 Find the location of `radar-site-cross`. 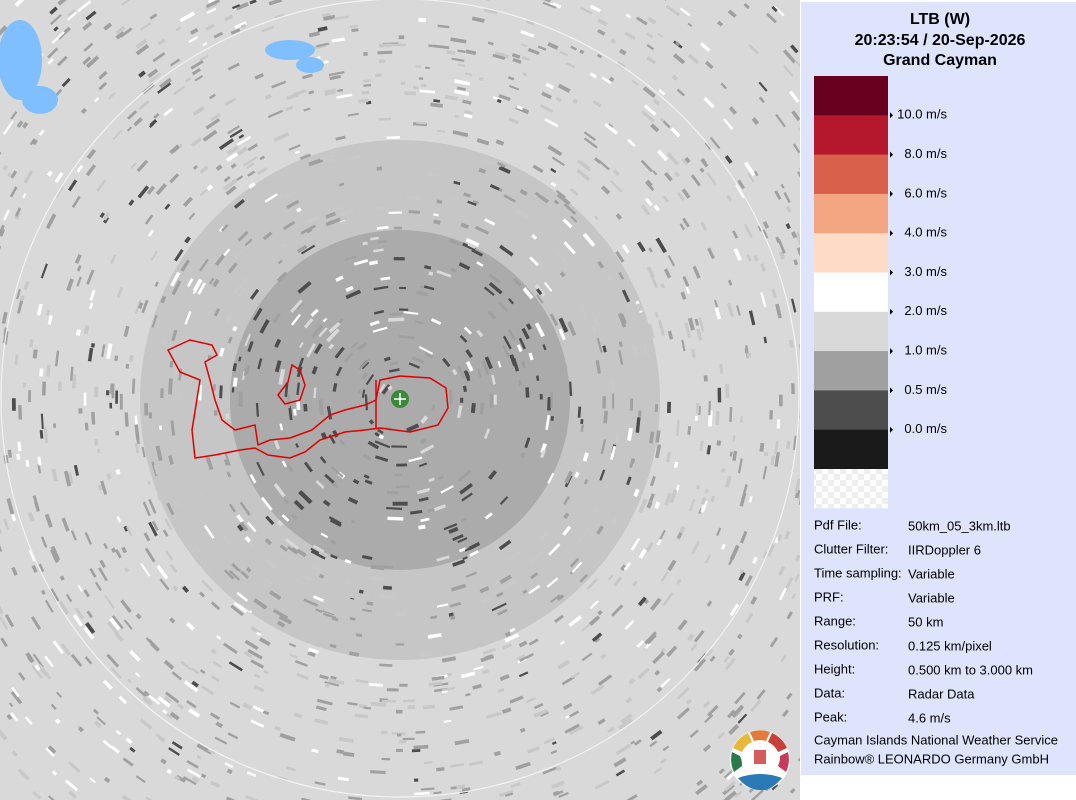

radar-site-cross is located at coordinates (400, 399).